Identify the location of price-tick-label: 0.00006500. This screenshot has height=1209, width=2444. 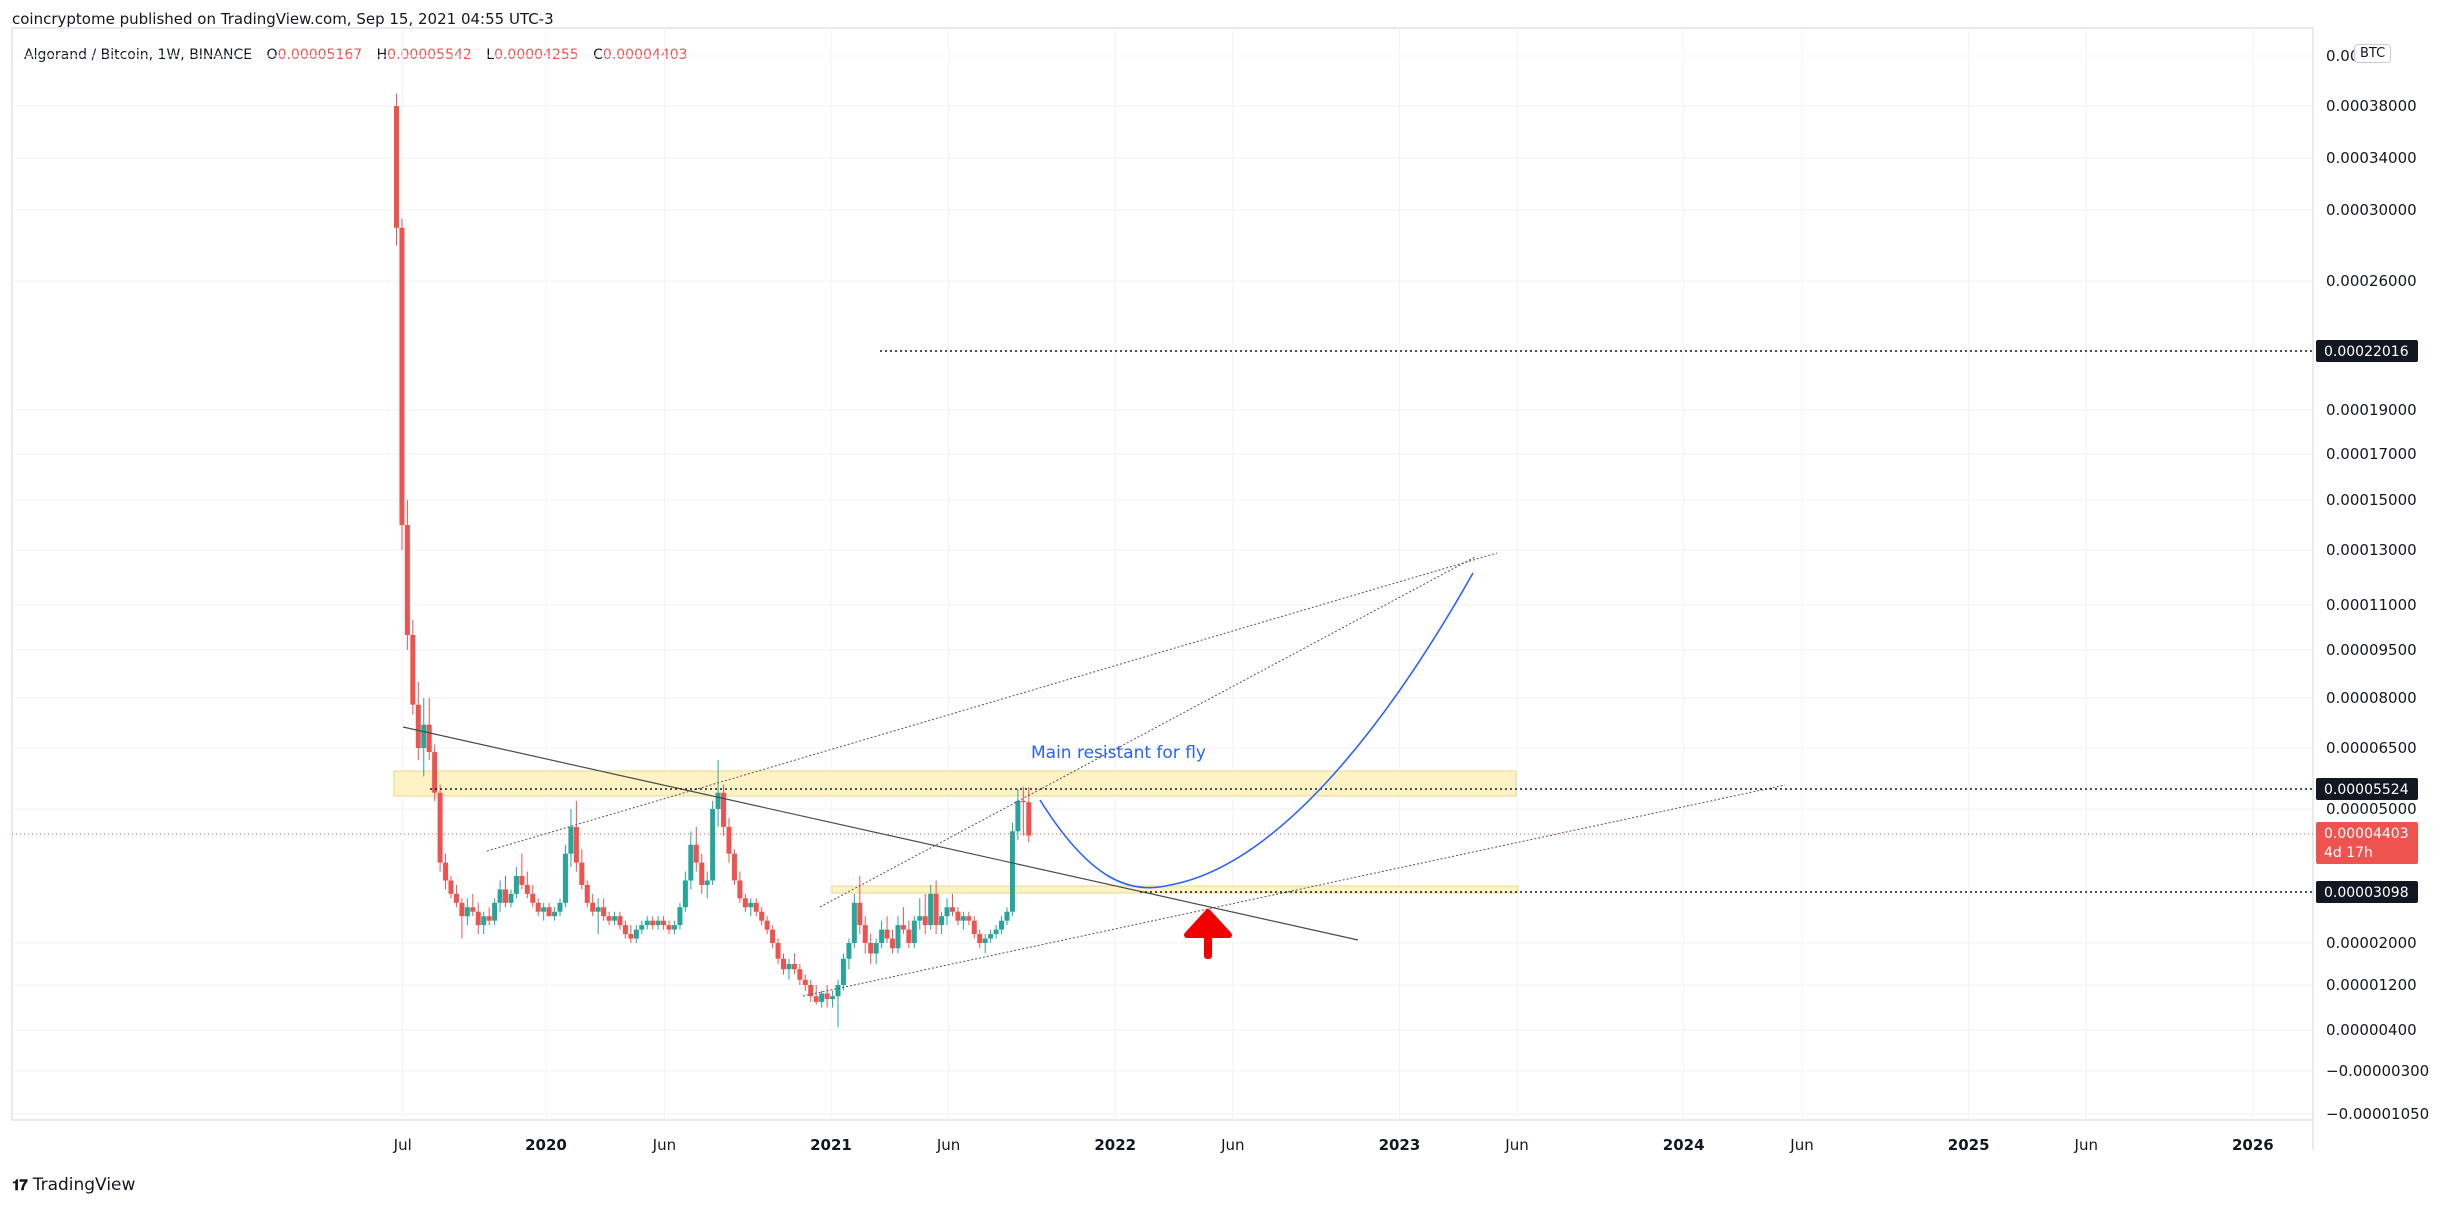
(2371, 748).